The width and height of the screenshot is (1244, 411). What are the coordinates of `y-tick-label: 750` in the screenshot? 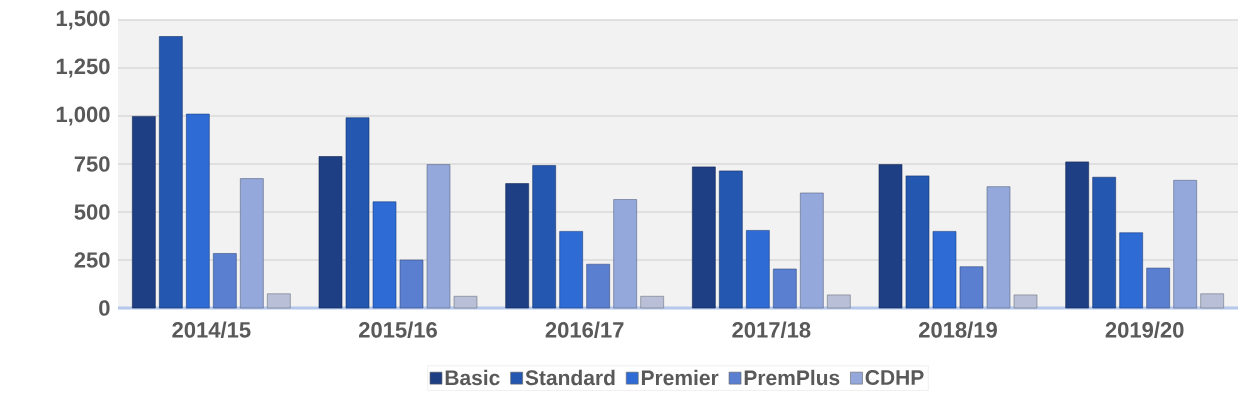 It's located at (92, 164).